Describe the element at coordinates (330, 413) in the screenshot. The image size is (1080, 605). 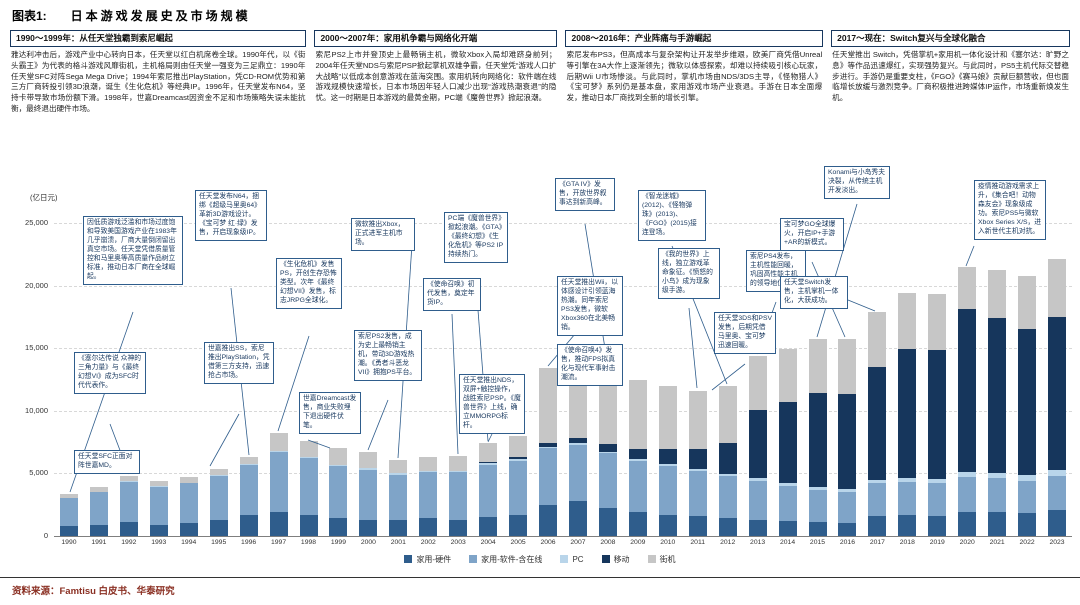
I see `annotation-note-7: 世嘉Dreamcast发售，商业失败埋下退出硬件伏笔。` at that location.